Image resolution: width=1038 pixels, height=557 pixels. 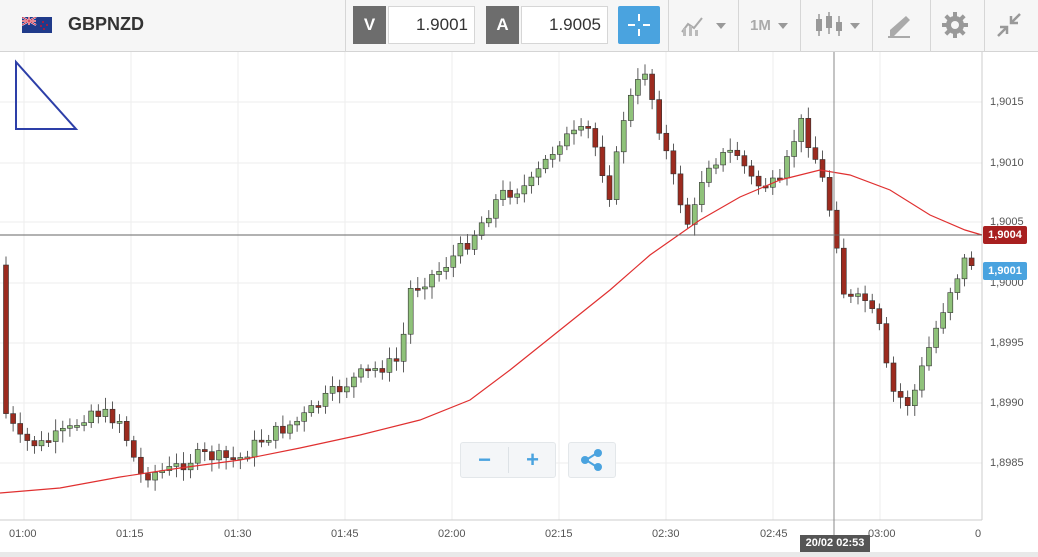 What do you see at coordinates (47, 94) in the screenshot?
I see `triangle-drawing` at bounding box center [47, 94].